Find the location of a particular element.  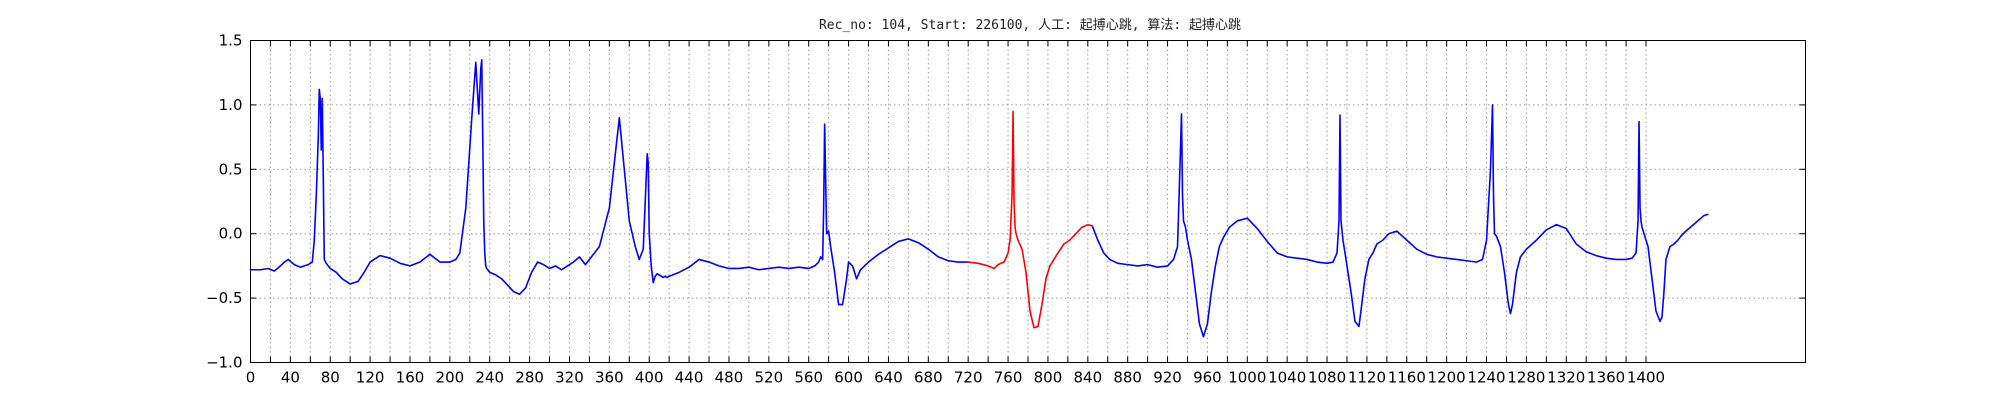

x-tick-label: 520 is located at coordinates (769, 378).